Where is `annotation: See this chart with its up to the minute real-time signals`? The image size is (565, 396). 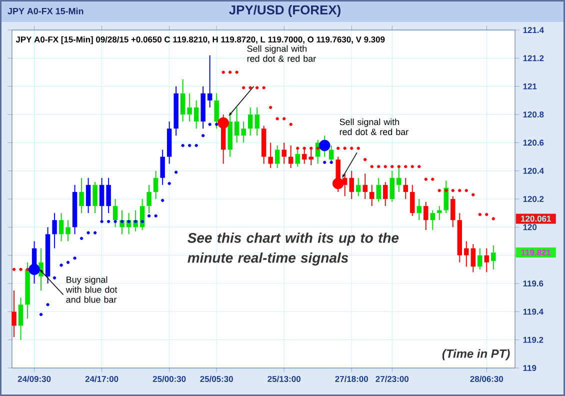
annotation: See this chart with its up to the minute real-time signals is located at coordinates (293, 249).